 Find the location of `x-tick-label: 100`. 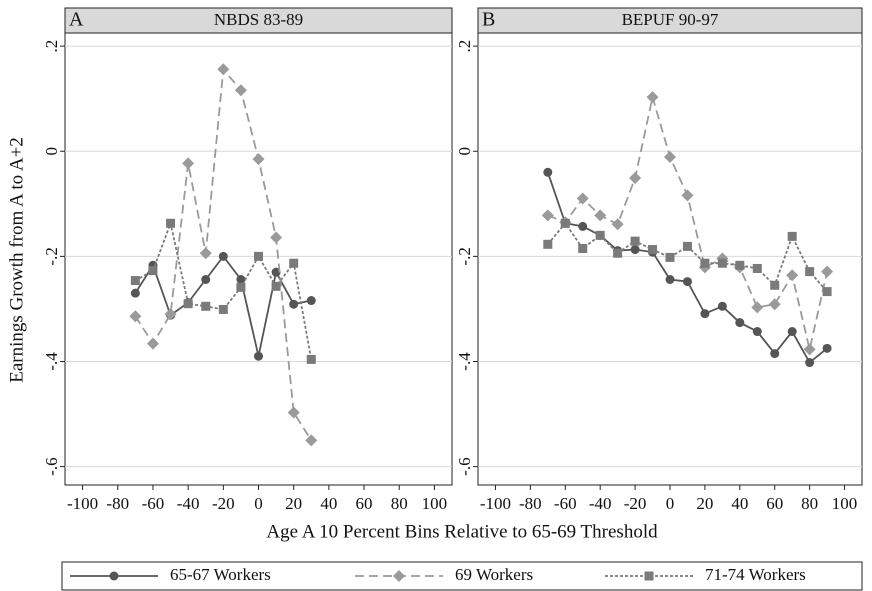

x-tick-label: 100 is located at coordinates (845, 503).